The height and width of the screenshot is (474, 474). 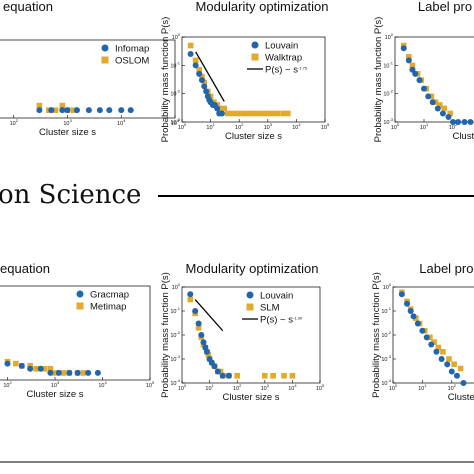 I want to click on fit-line, so click(x=209, y=315).